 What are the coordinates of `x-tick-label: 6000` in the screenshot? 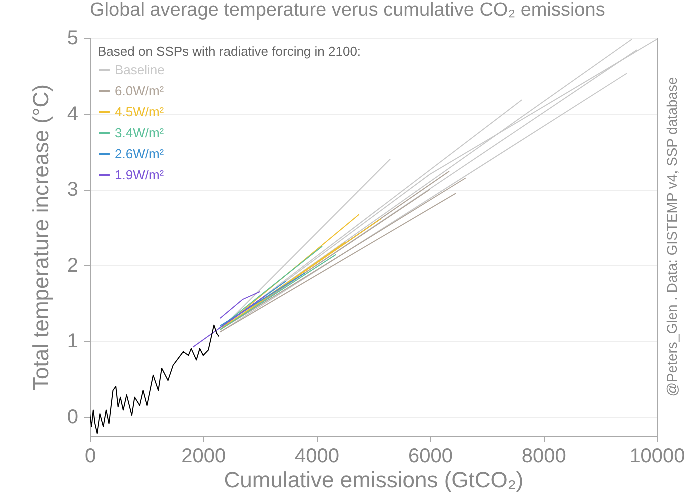 It's located at (430, 457).